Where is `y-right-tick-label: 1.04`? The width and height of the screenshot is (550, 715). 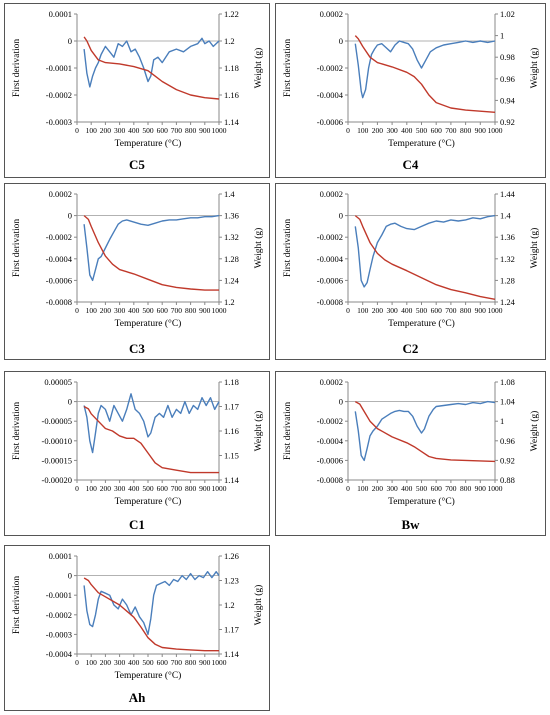
y-right-tick-label: 1.04 is located at coordinates (508, 402).